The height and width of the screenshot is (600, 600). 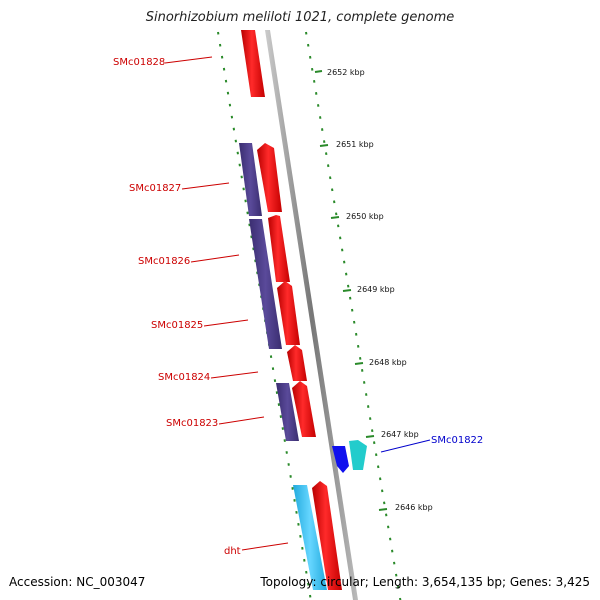 I want to click on kbp-label-2648: 2648 kbp, so click(x=388, y=362).